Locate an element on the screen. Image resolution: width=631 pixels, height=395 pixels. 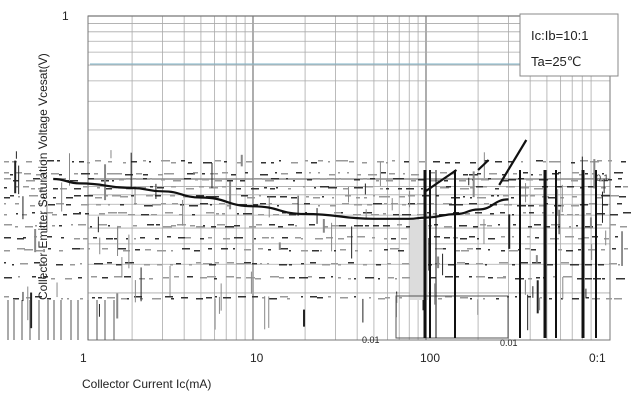
overlay-label-medium: 0.1 is located at coordinates (602, 178).